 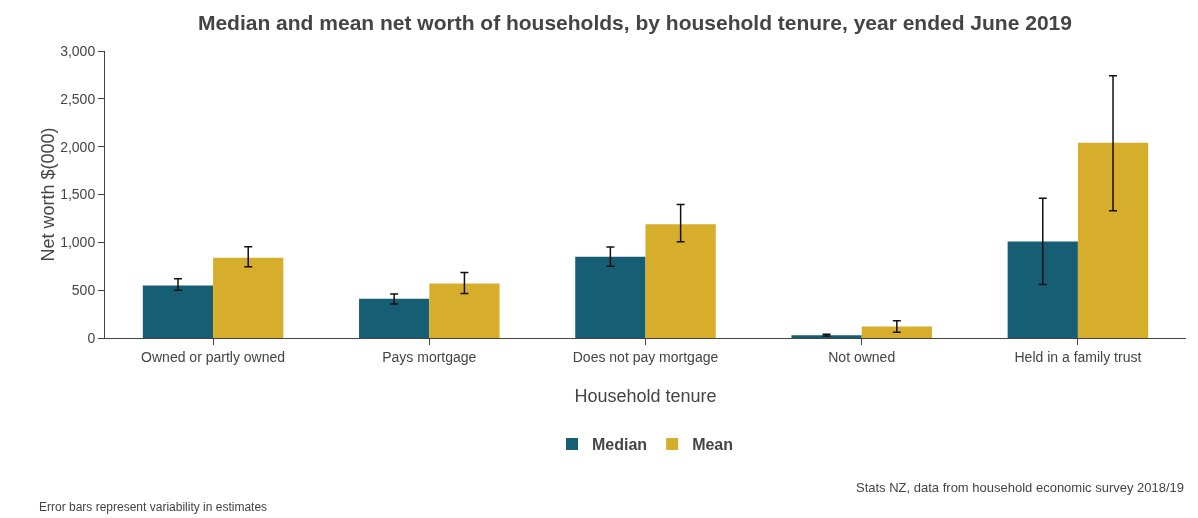 I want to click on x-tick-label: Held in a family trust, so click(x=1078, y=356).